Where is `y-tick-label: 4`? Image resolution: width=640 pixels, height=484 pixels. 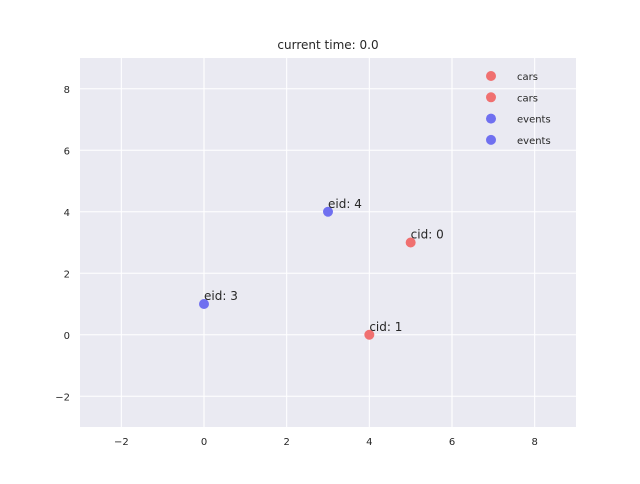 y-tick-label: 4 is located at coordinates (67, 213).